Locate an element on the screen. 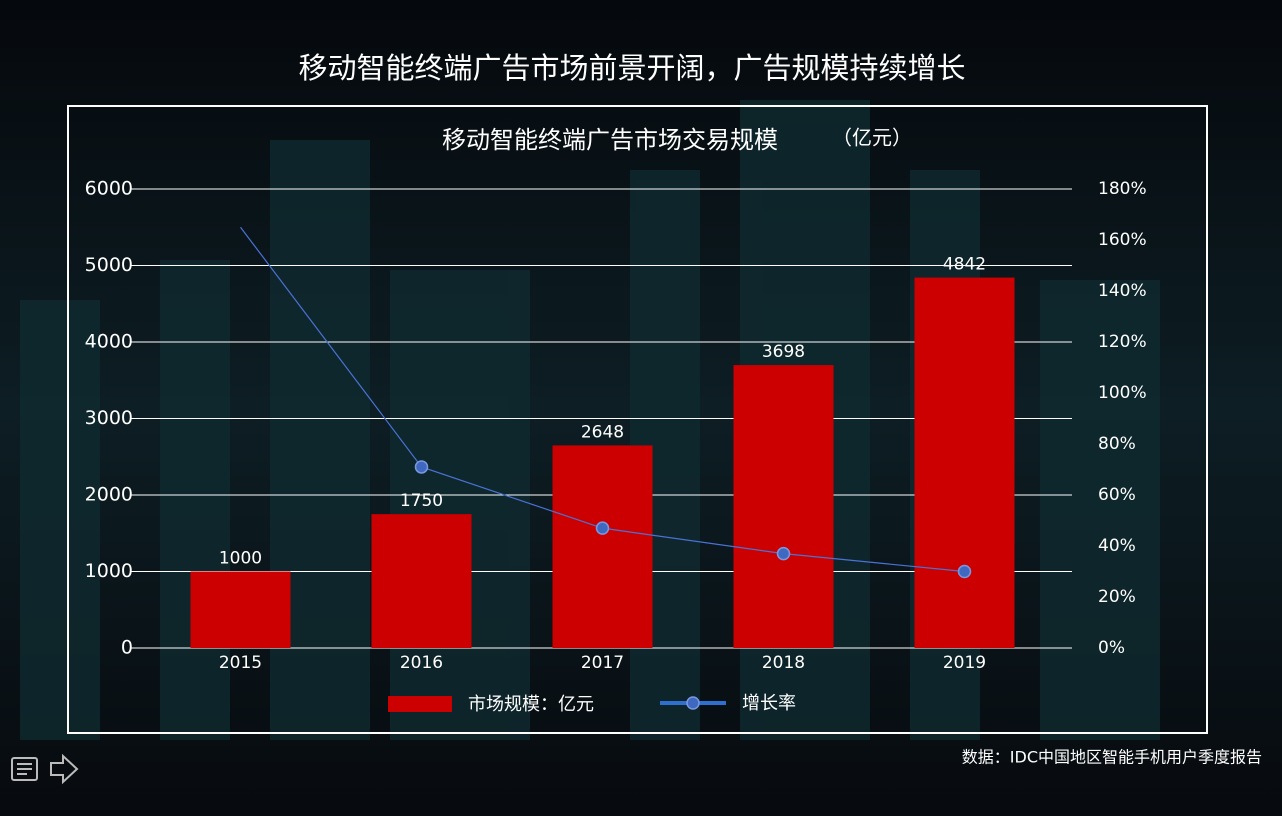 This screenshot has width=1282, height=816. y2-tick-label: 40% is located at coordinates (1117, 546).